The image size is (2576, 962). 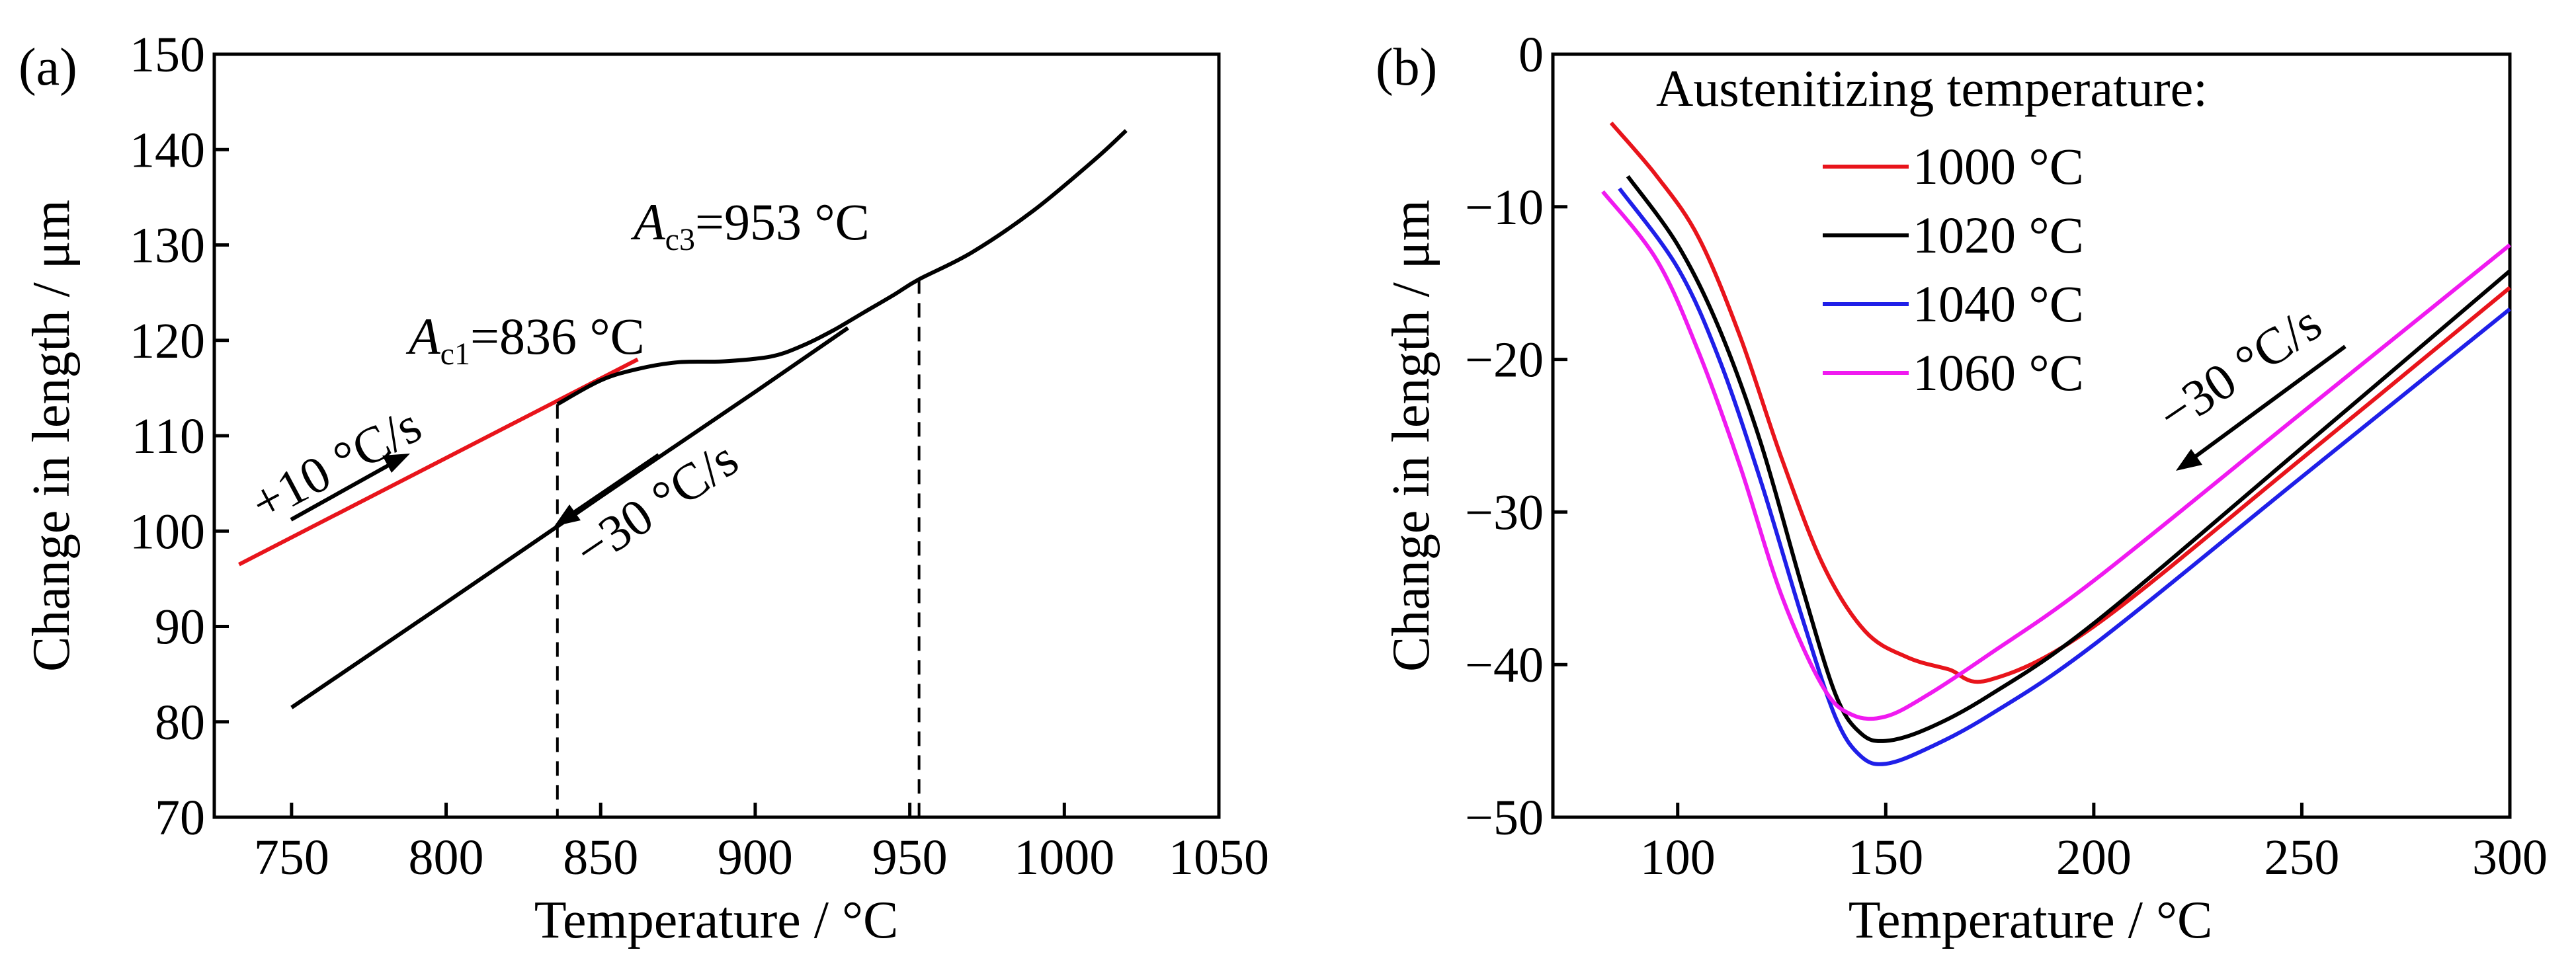 What do you see at coordinates (1411, 436) in the screenshot?
I see `panel-b-y-axis-label: Change in length / μm` at bounding box center [1411, 436].